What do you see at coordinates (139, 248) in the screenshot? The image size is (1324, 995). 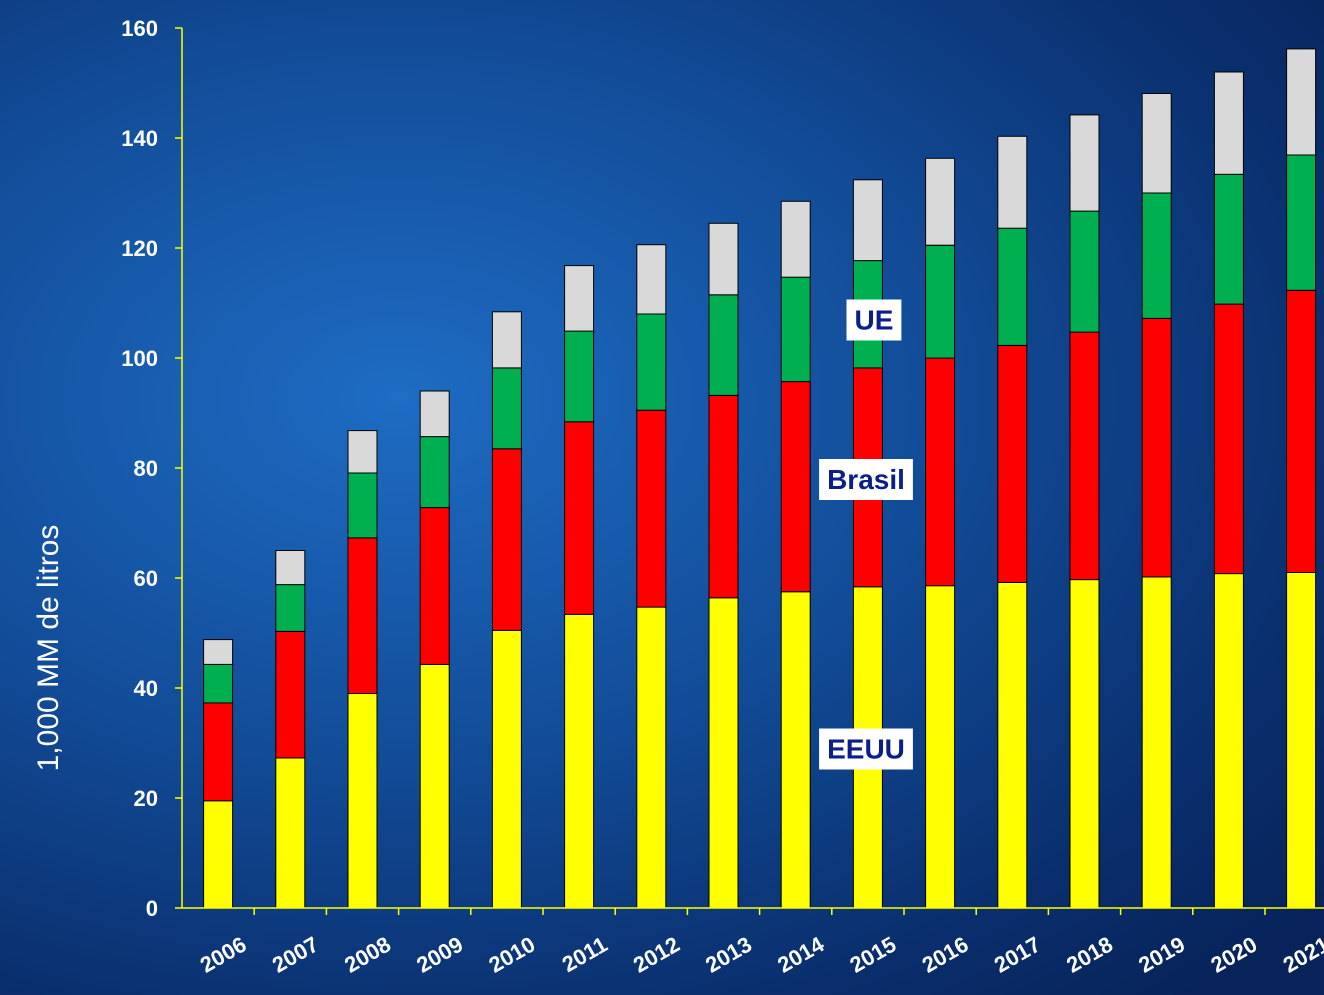 I see `y-tick-label: 120` at bounding box center [139, 248].